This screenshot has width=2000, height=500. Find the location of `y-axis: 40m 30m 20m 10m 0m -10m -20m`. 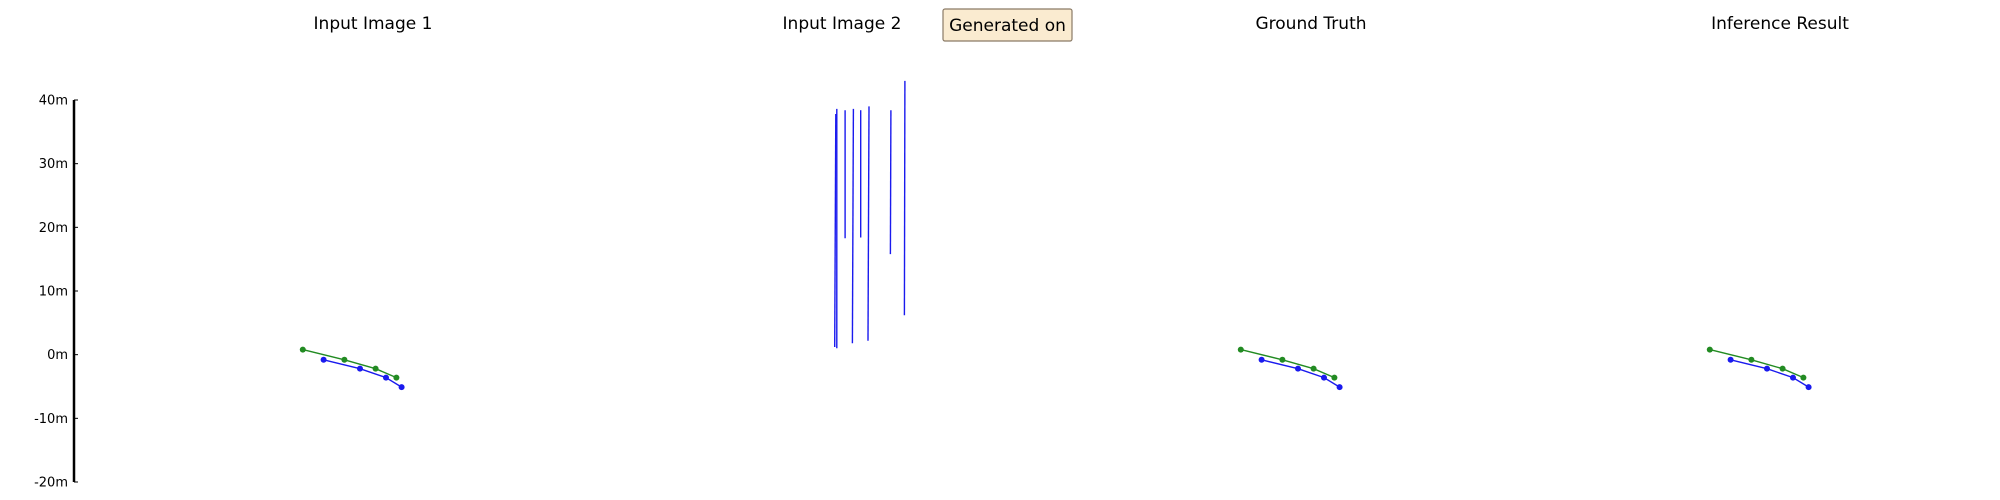

y-axis: 40m 30m 20m 10m 0m -10m -20m is located at coordinates (56, 292).